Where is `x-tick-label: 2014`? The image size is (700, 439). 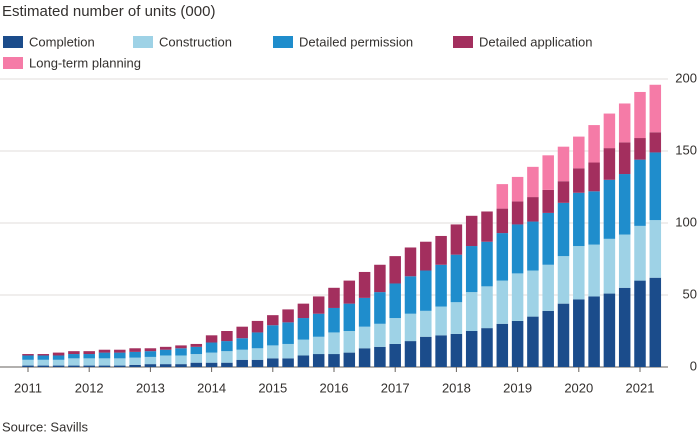 x-tick-label: 2014 is located at coordinates (211, 387).